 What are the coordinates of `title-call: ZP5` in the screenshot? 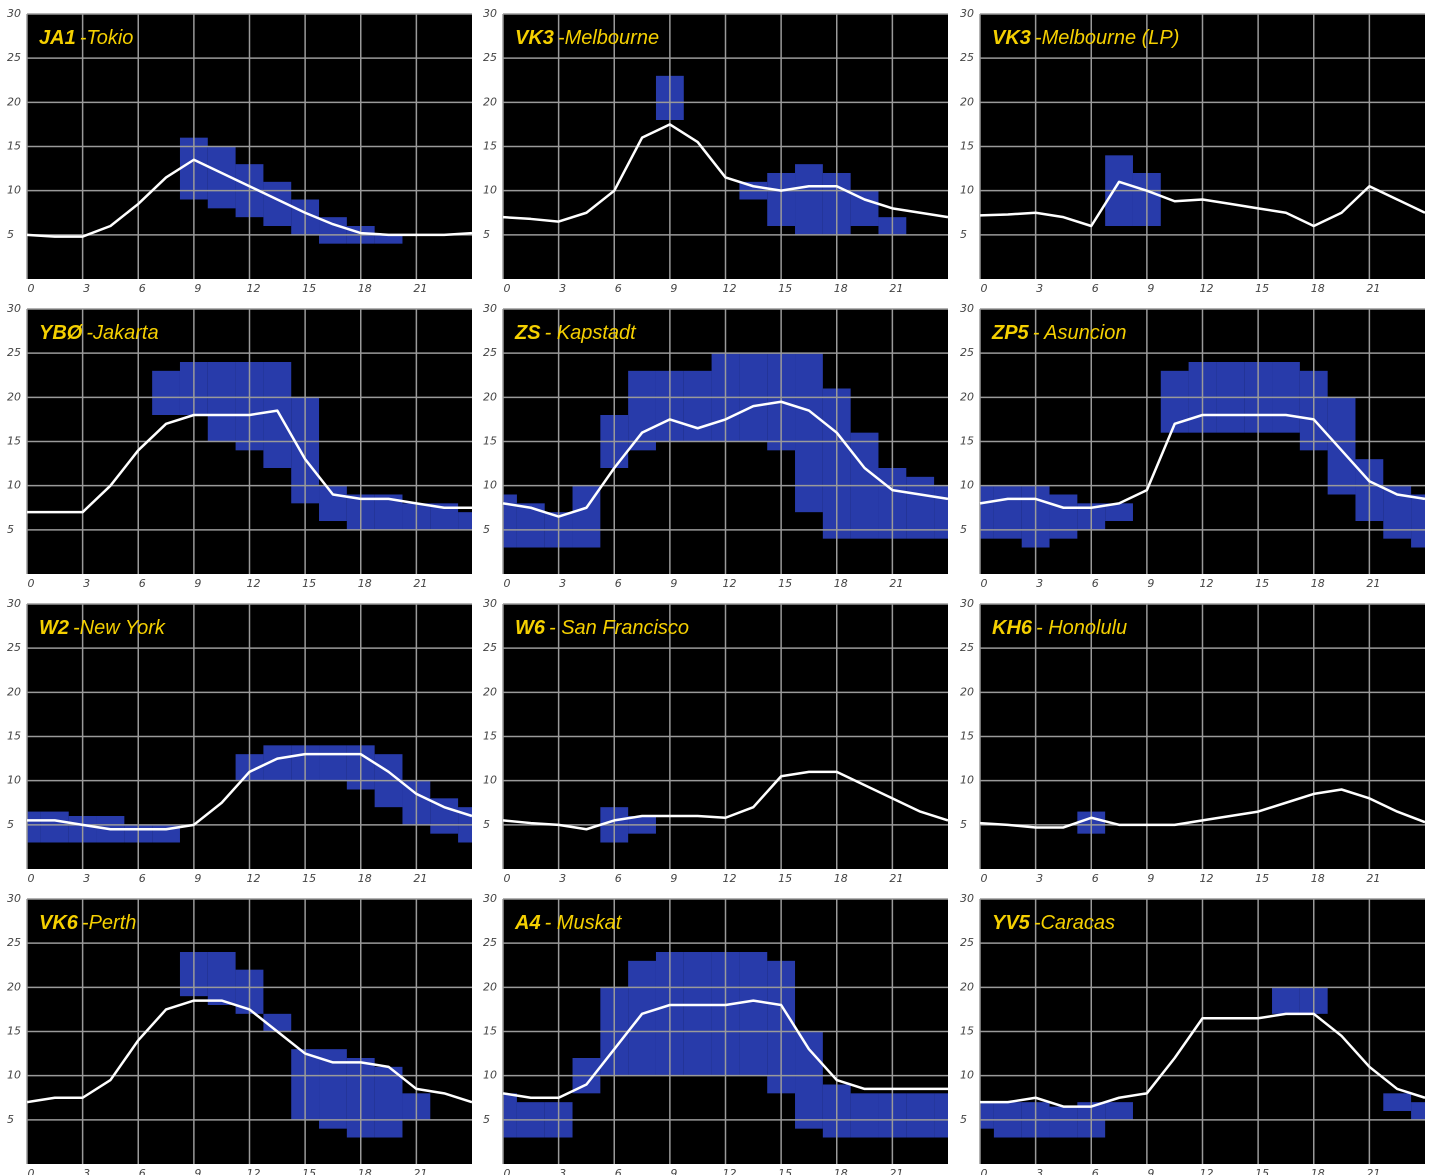 It's located at (1010, 333).